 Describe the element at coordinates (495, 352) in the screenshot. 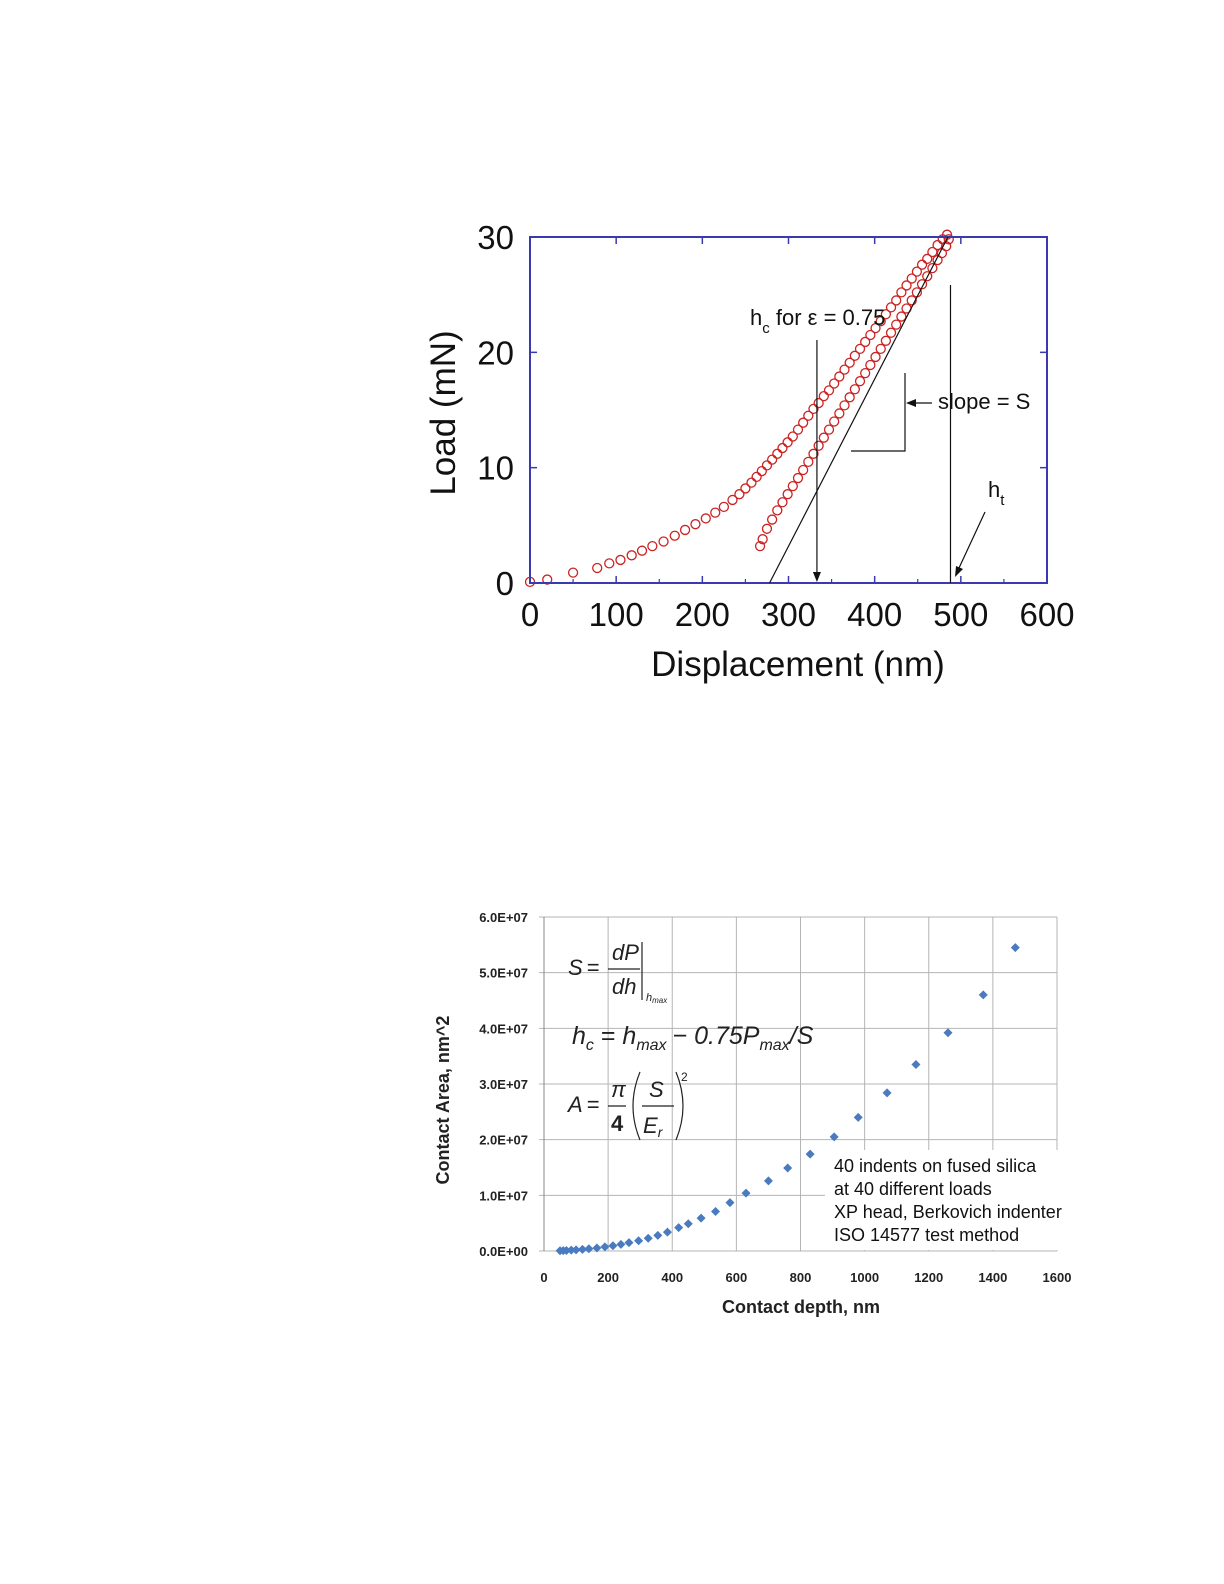

I see `y-tick-label: 20` at that location.